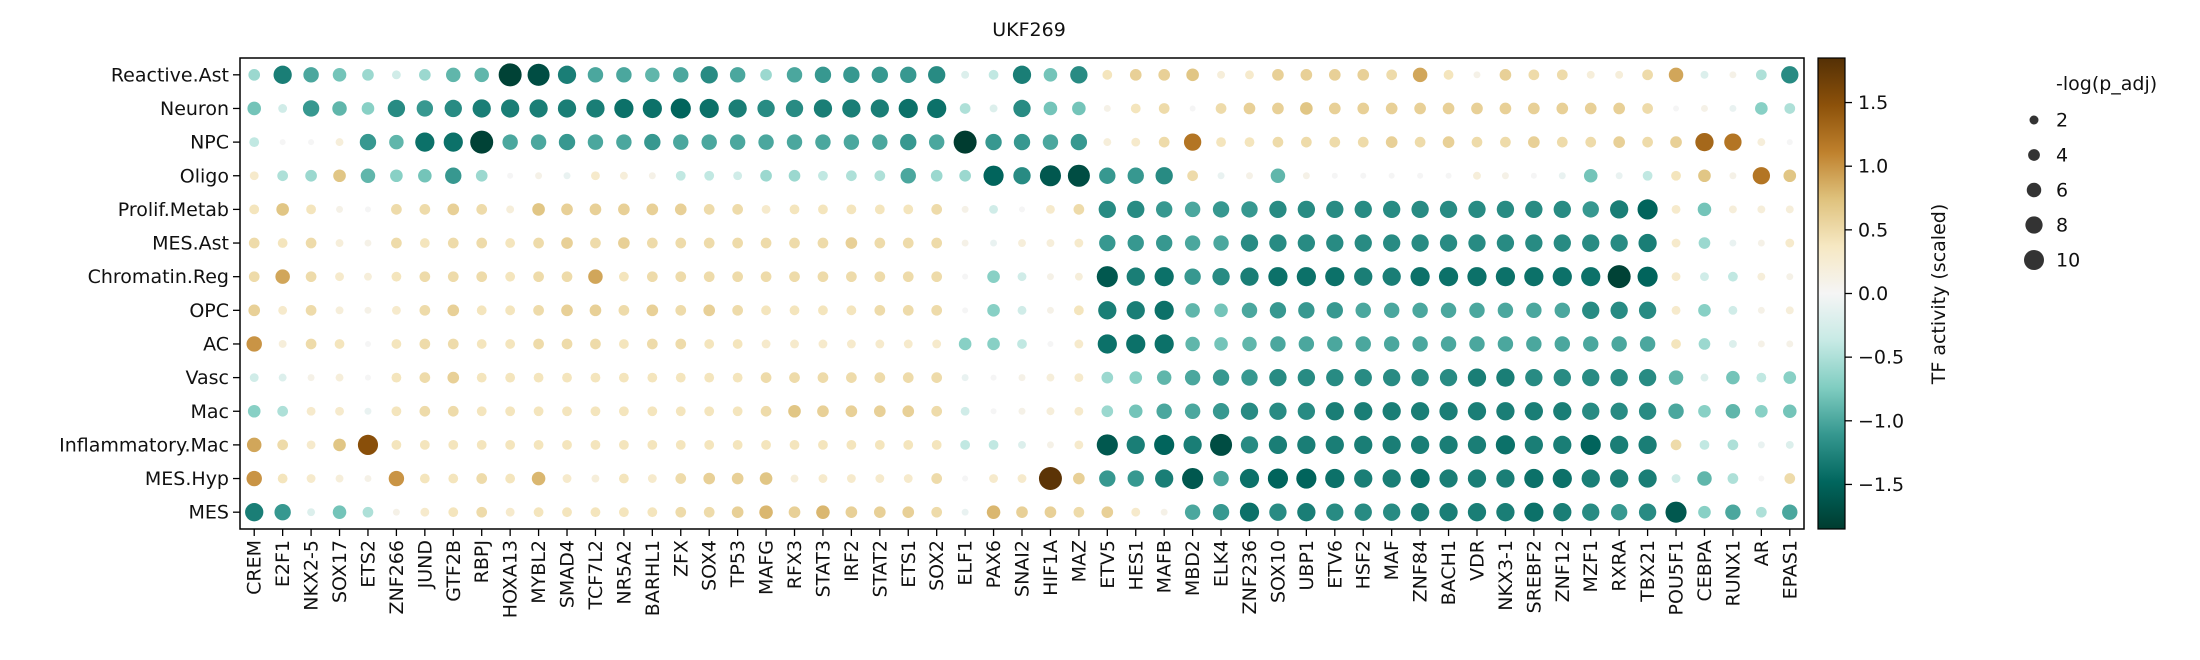 This screenshot has height=660, width=2200. I want to click on y-tick-label: Reactive.Ast, so click(170, 75).